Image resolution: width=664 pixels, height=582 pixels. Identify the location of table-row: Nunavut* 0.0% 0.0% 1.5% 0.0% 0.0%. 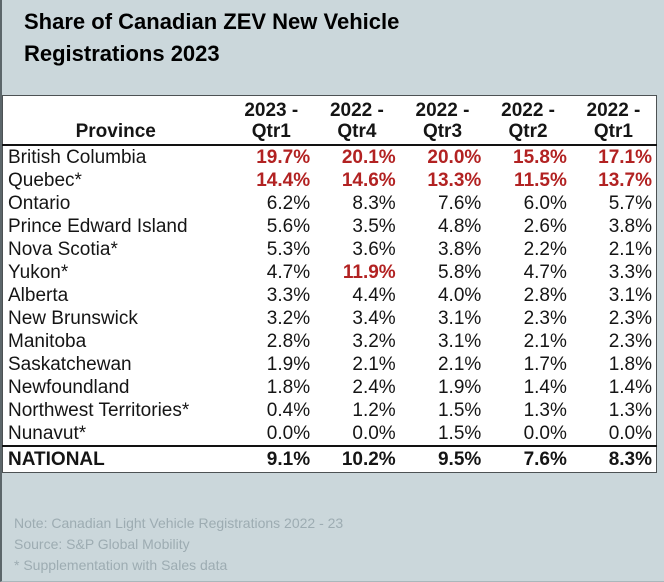
(330, 434).